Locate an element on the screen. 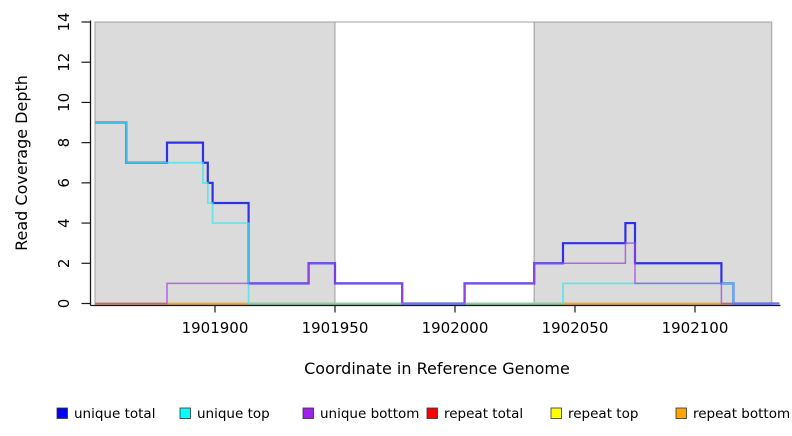 Image resolution: width=792 pixels, height=436 pixels. y-tick-label: 0 is located at coordinates (64, 304).